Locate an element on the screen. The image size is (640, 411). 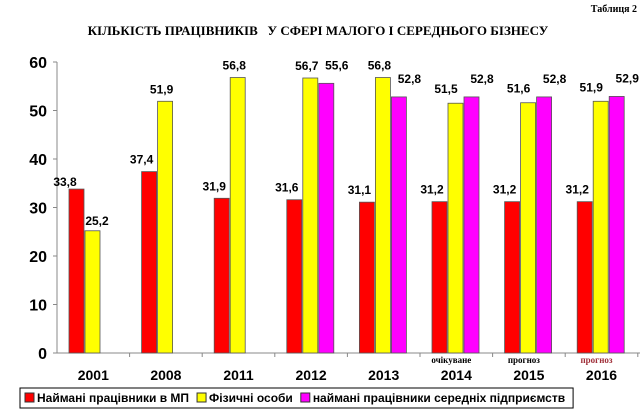
legend-label-1: Фізичні особи is located at coordinates (251, 398).